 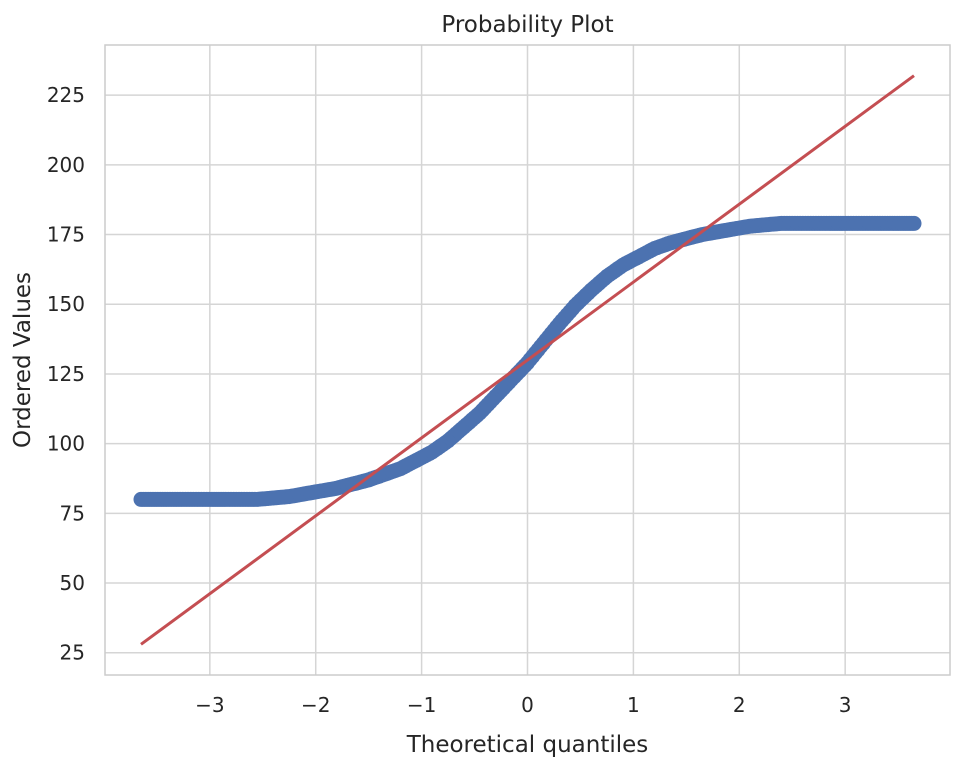 I want to click on x-tick-label: 3, so click(x=845, y=705).